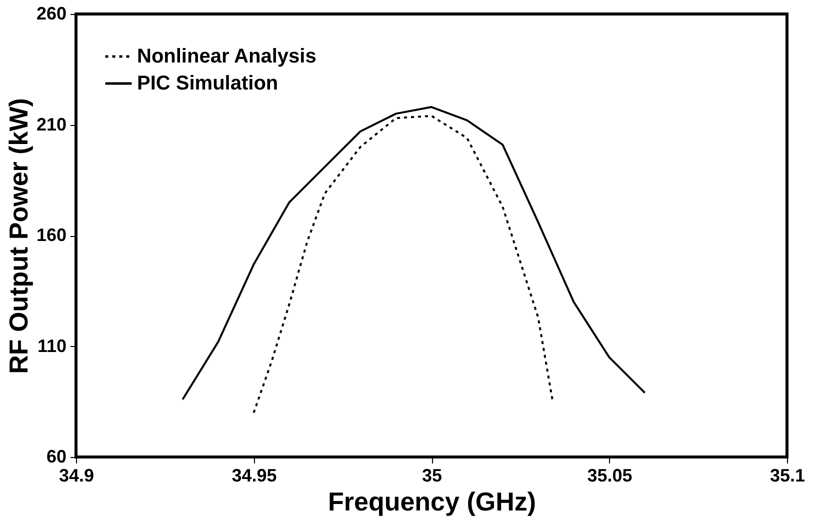  What do you see at coordinates (51, 124) in the screenshot?
I see `y-tick-label: 210` at bounding box center [51, 124].